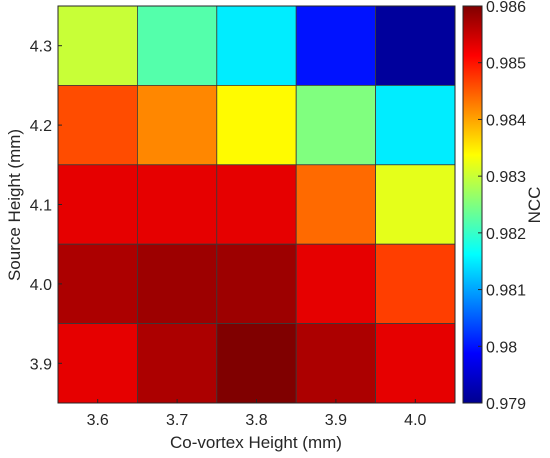 This screenshot has height=458, width=550. What do you see at coordinates (506, 8) in the screenshot?
I see `colorbar-tick-label: 0.986` at bounding box center [506, 8].